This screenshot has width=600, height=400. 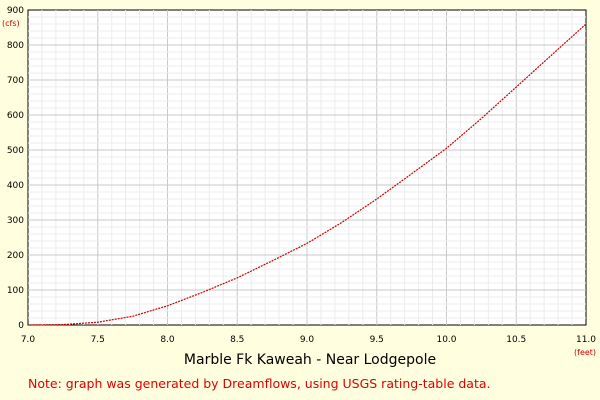 I want to click on x-tick-label: 9.0, so click(x=307, y=340).